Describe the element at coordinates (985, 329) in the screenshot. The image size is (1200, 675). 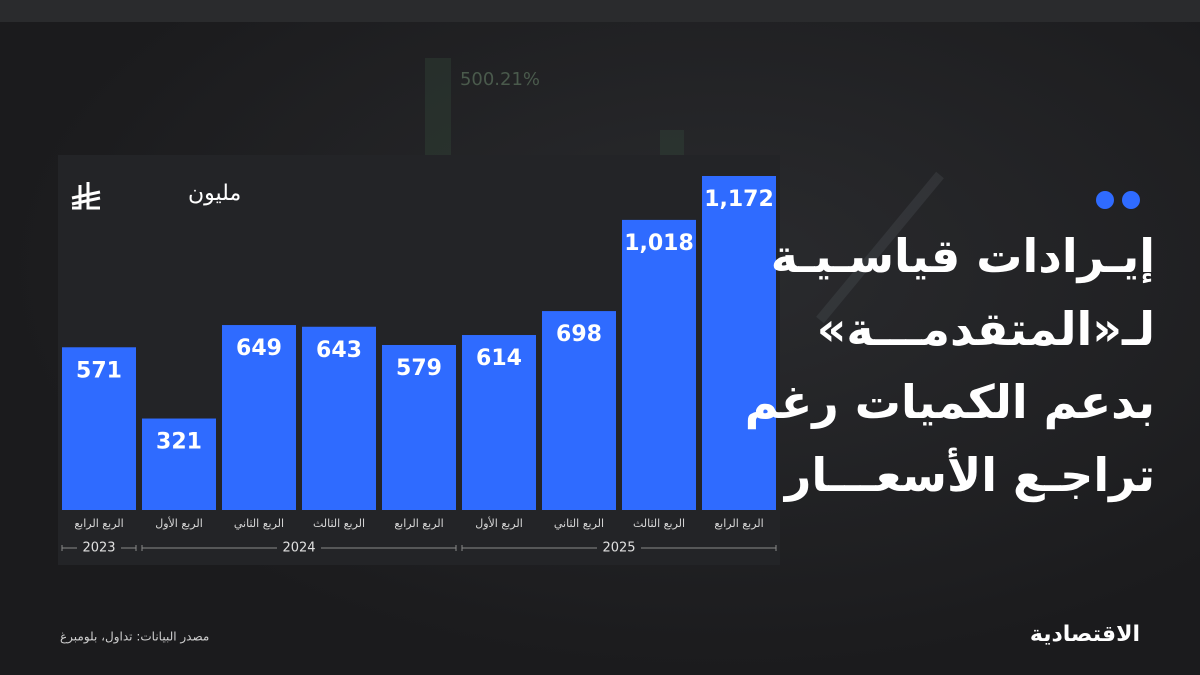
I see `title-line: لـ«المتقدمـــة»` at that location.